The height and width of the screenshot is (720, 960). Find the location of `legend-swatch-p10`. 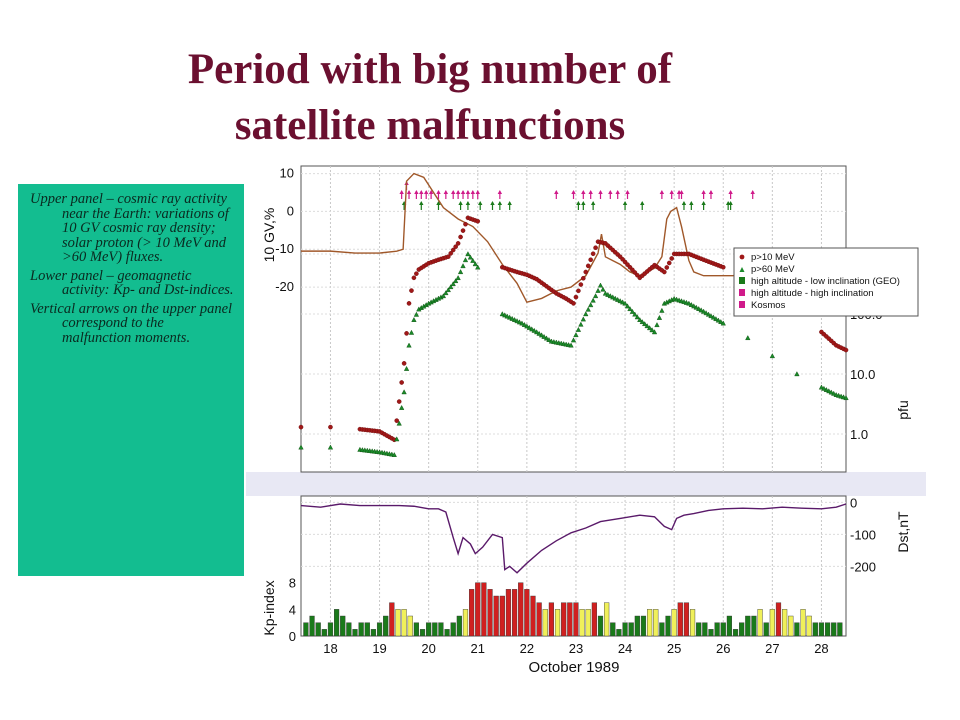

legend-swatch-p10 is located at coordinates (742, 257).